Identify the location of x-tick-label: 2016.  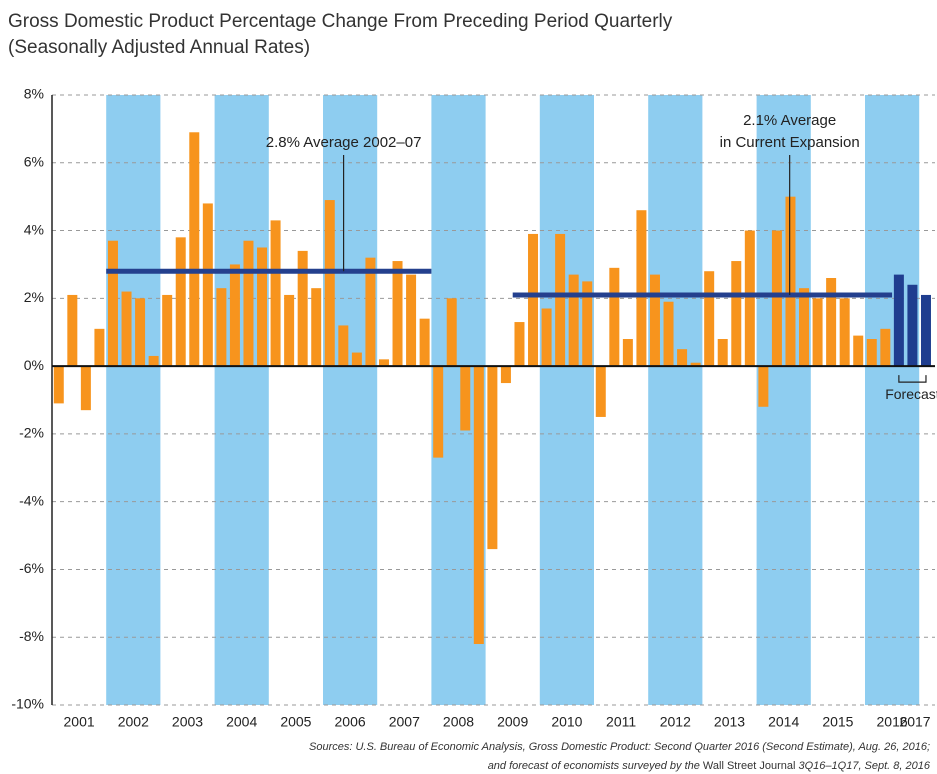
(892, 722).